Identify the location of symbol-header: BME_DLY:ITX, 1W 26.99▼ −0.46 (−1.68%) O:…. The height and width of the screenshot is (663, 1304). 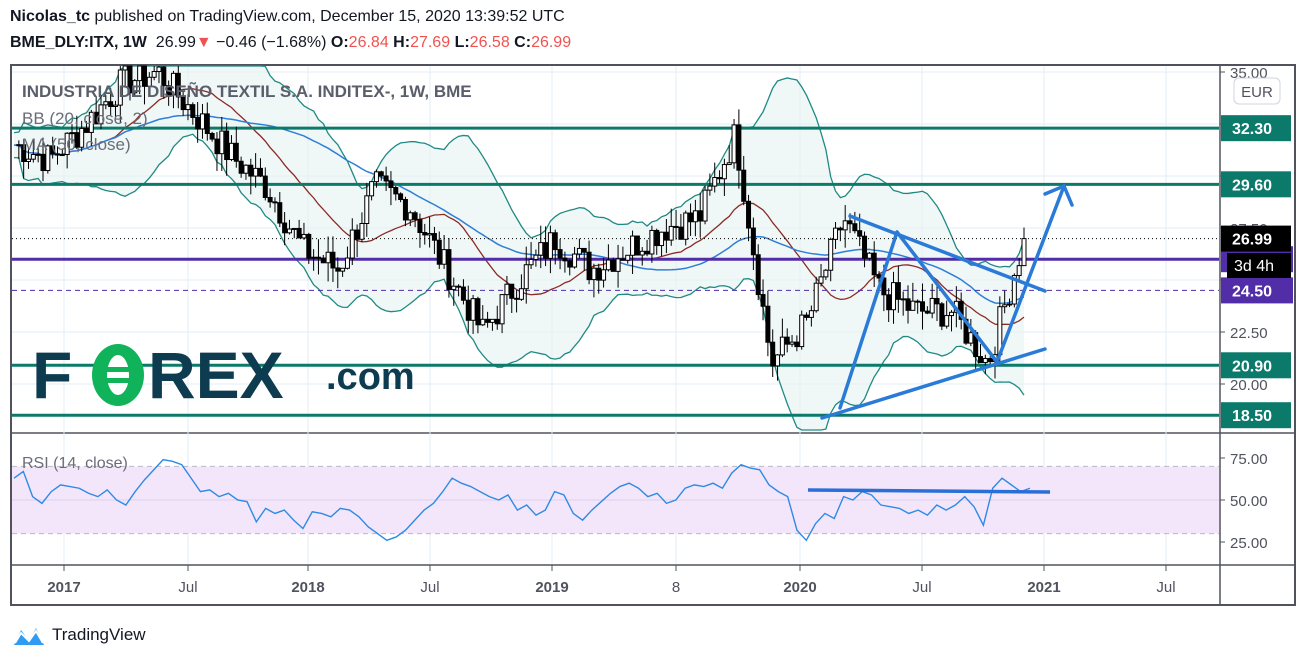
(290, 43).